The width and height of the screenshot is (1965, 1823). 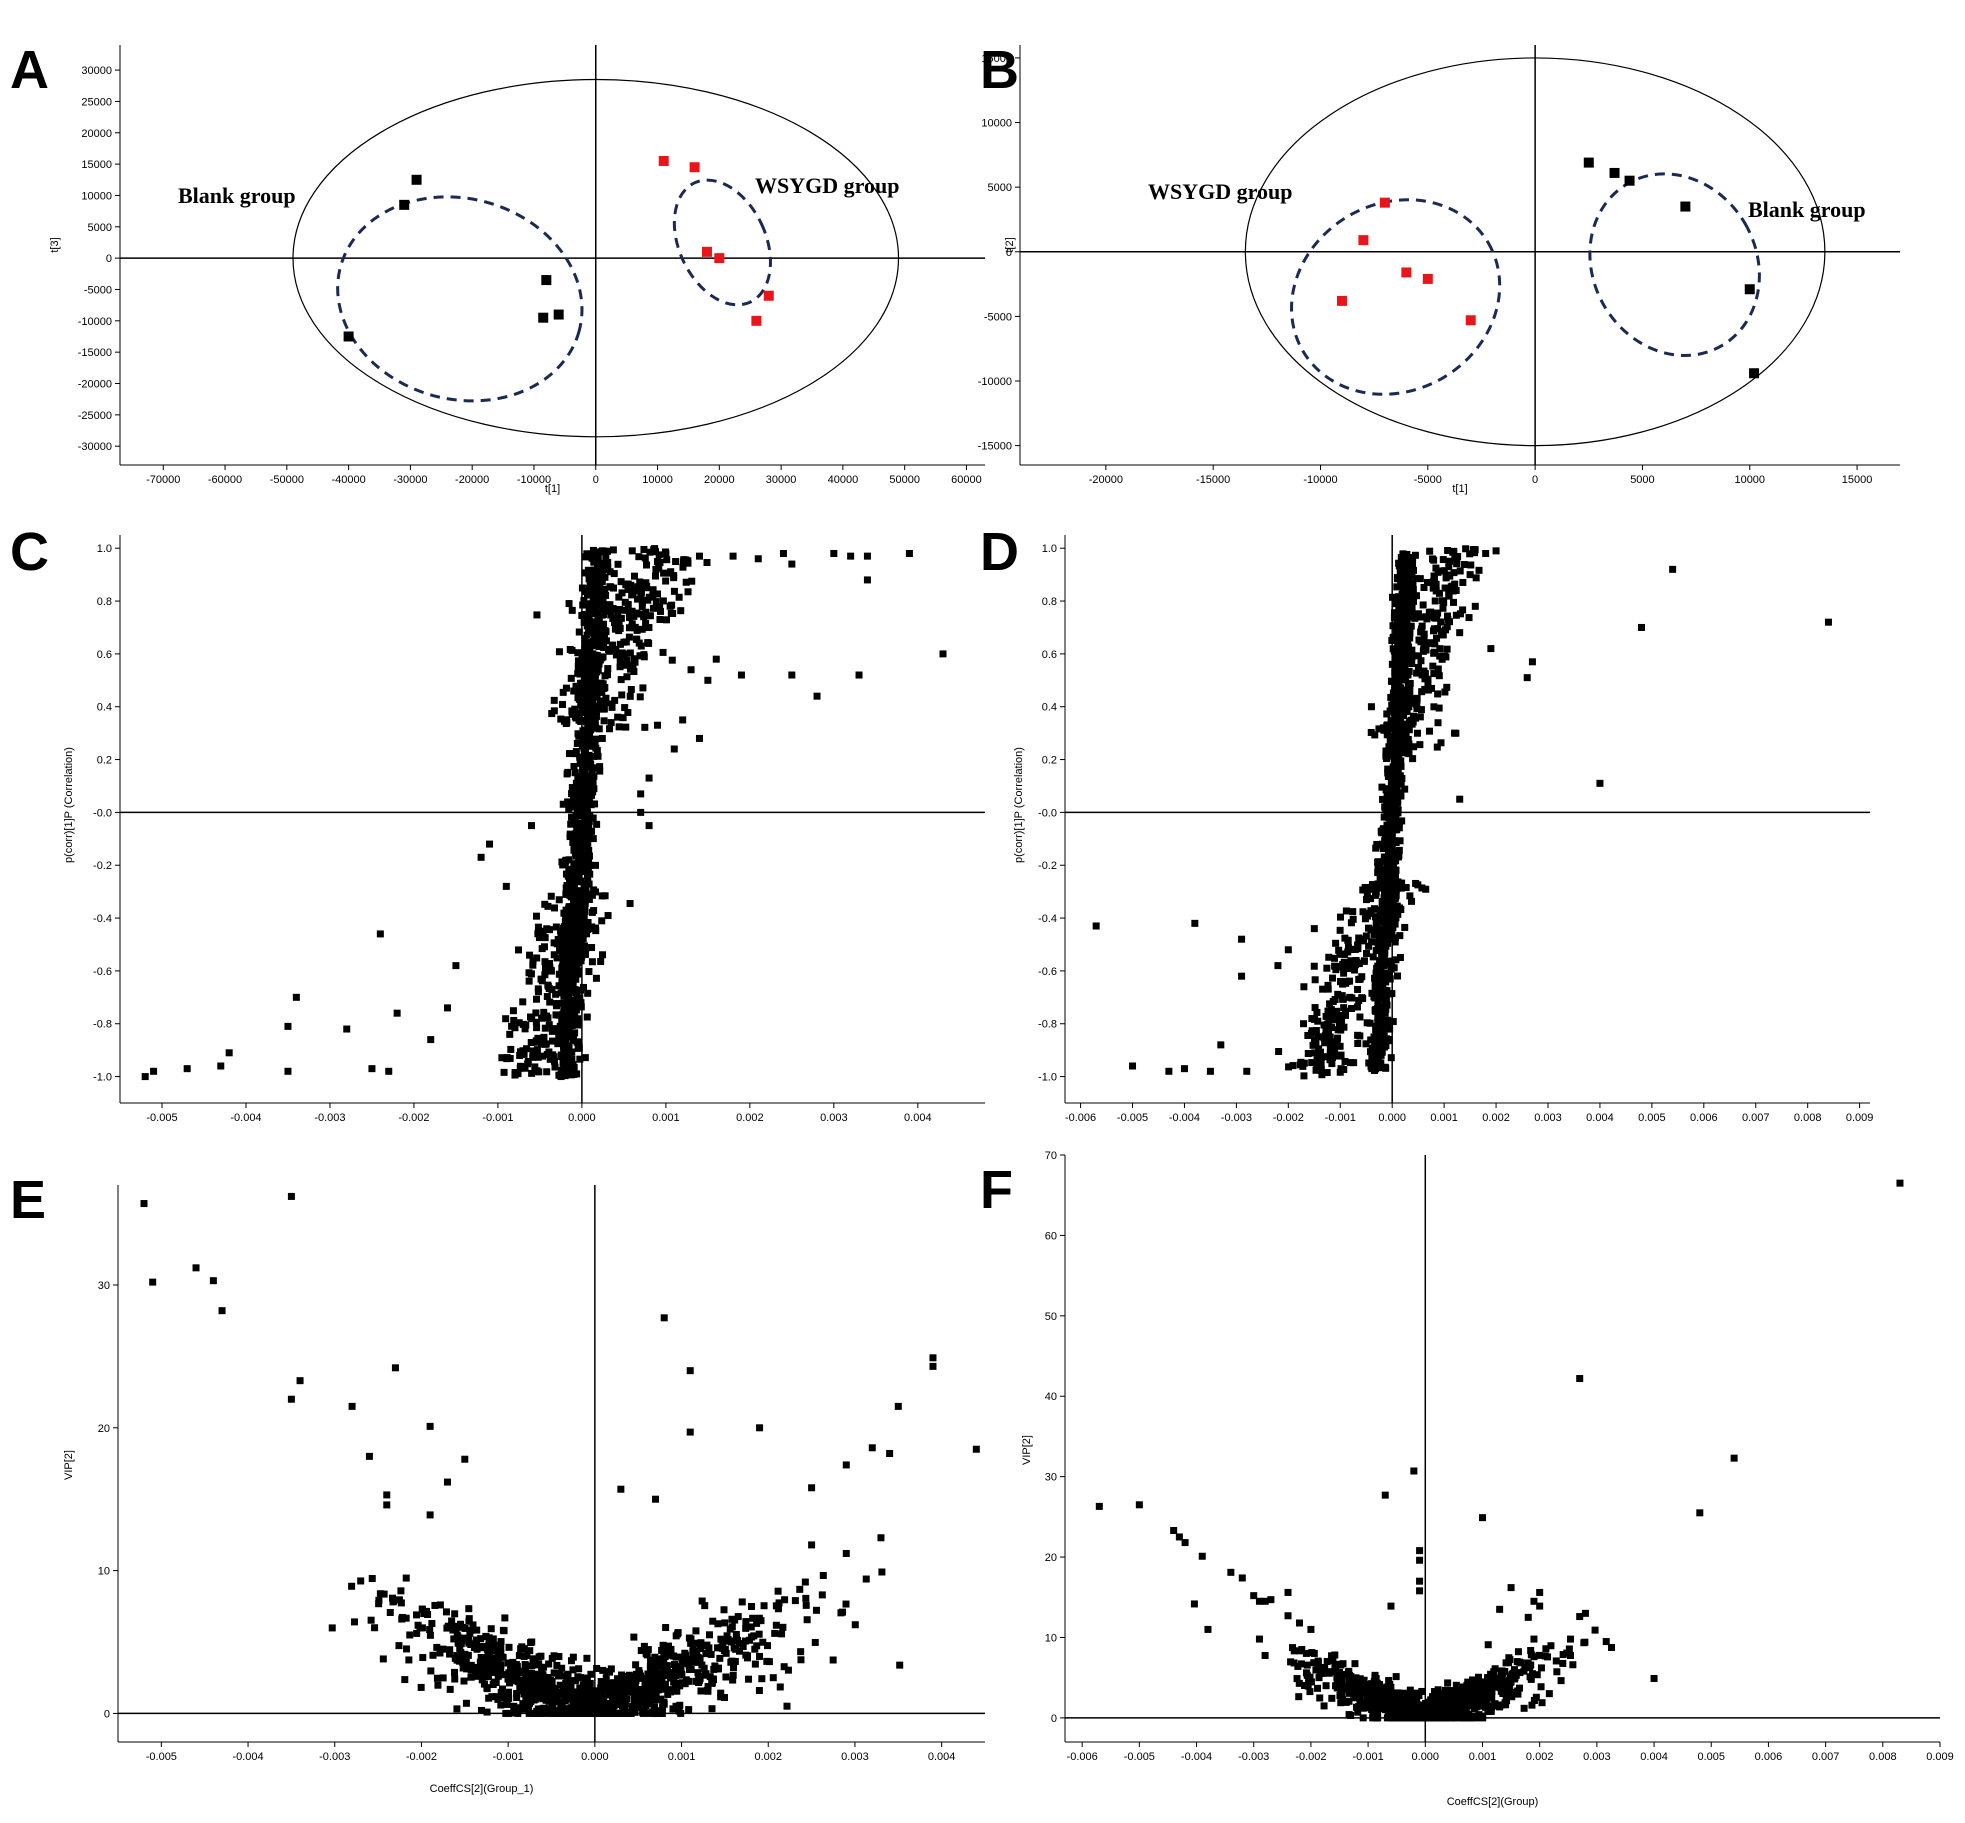 What do you see at coordinates (102, 972) in the screenshot?
I see `y-tick-label: -0.6` at bounding box center [102, 972].